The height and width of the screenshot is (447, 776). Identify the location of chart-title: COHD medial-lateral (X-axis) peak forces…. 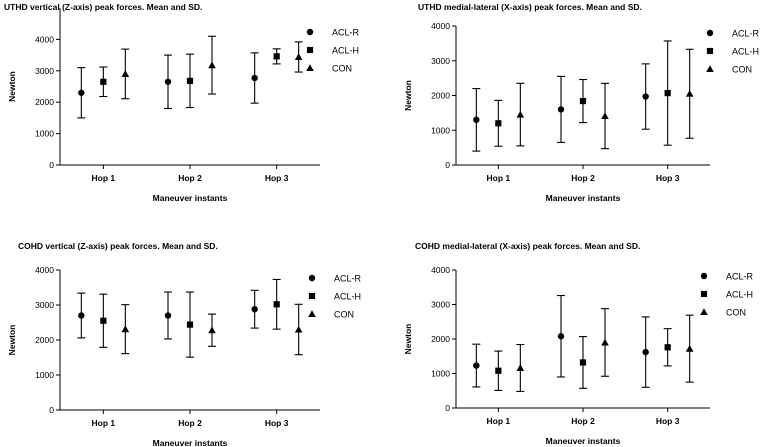
(527, 246).